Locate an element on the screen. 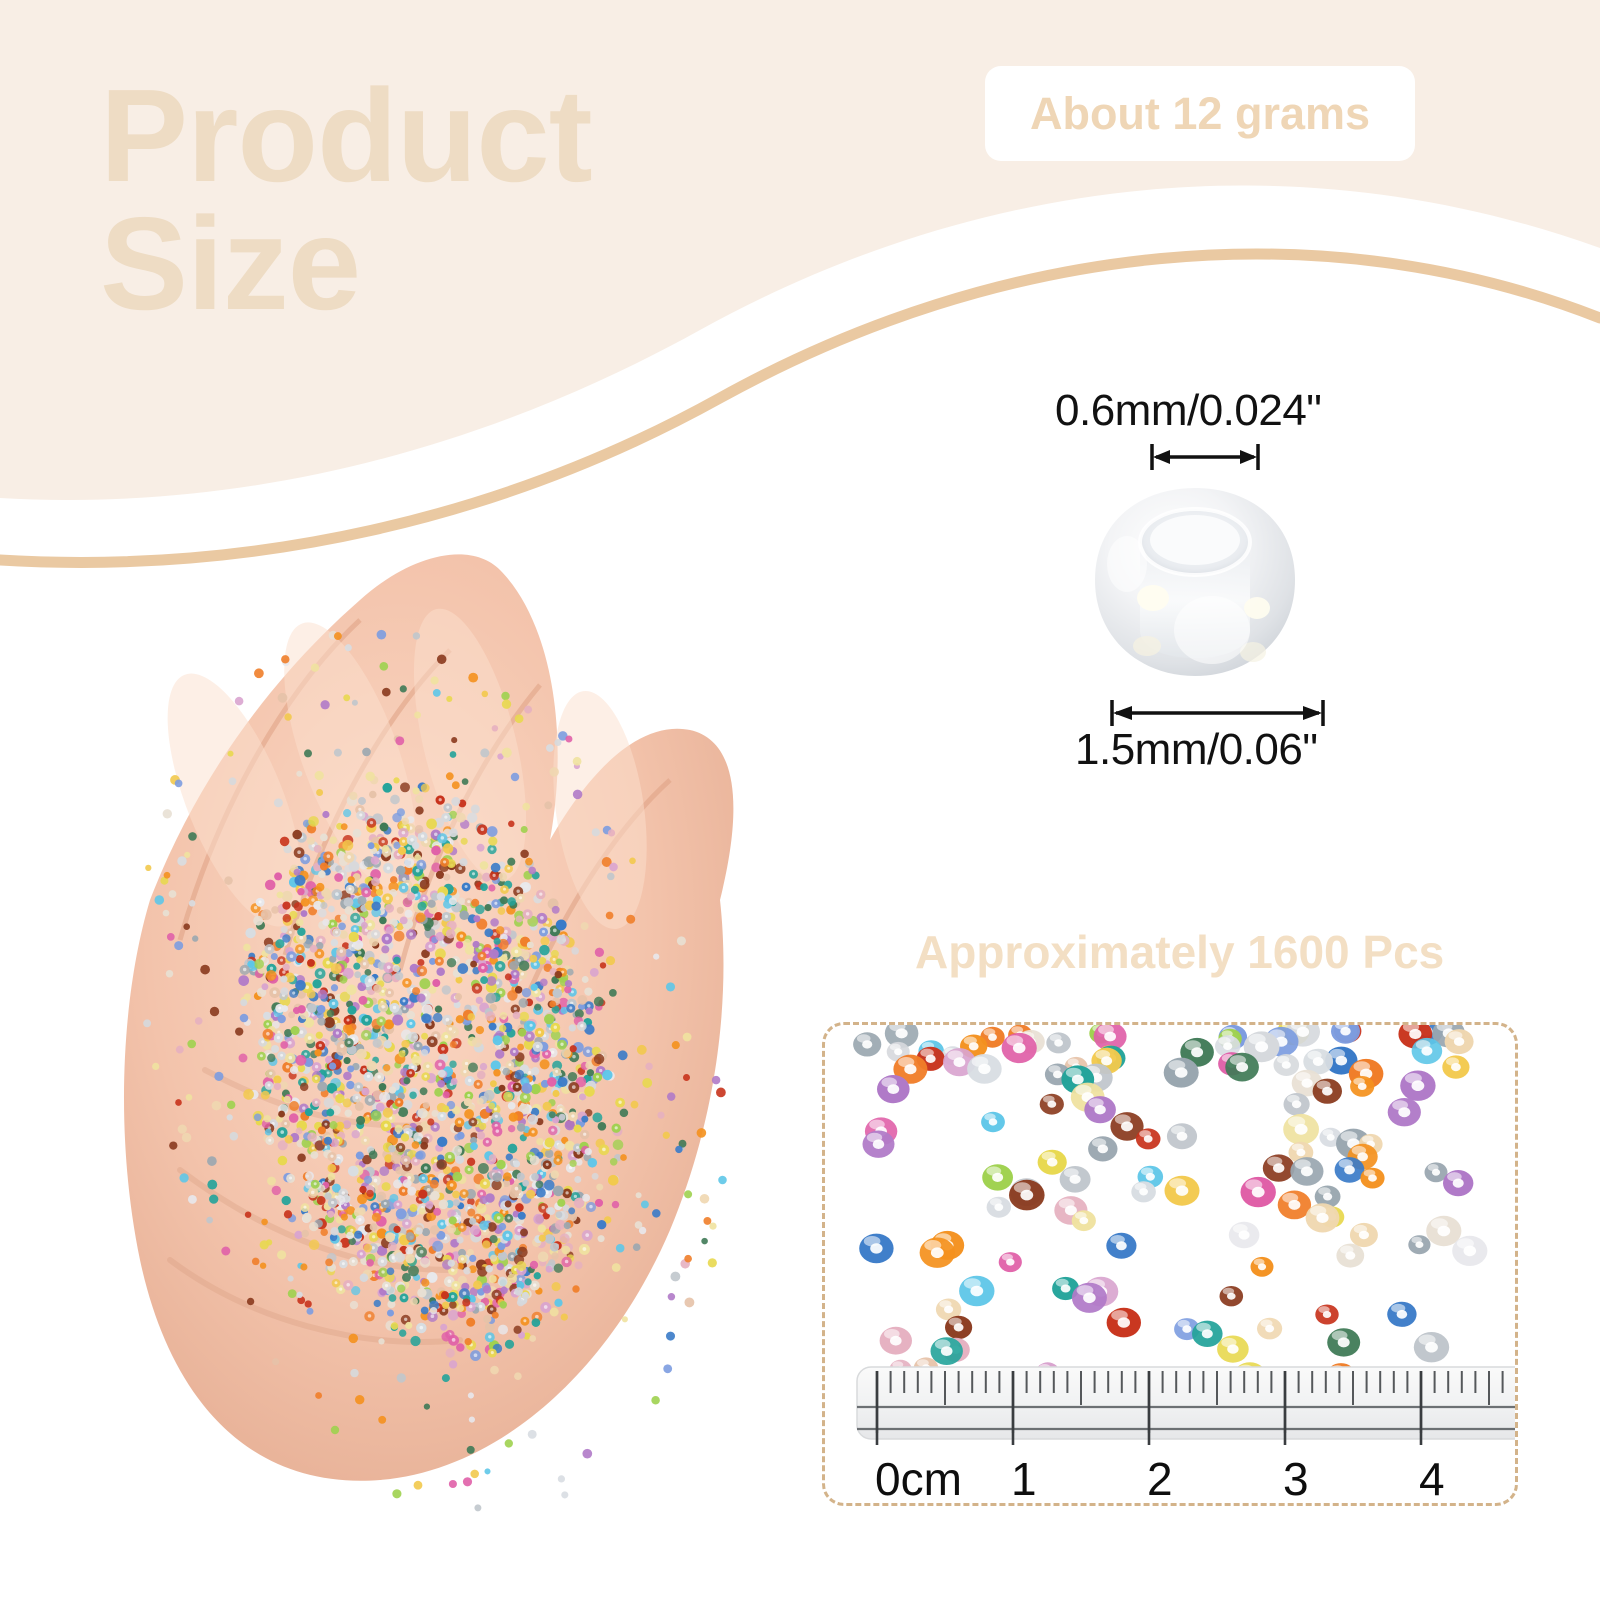 This screenshot has height=1600, width=1600. hole-dimension-arrow is located at coordinates (1205, 457).